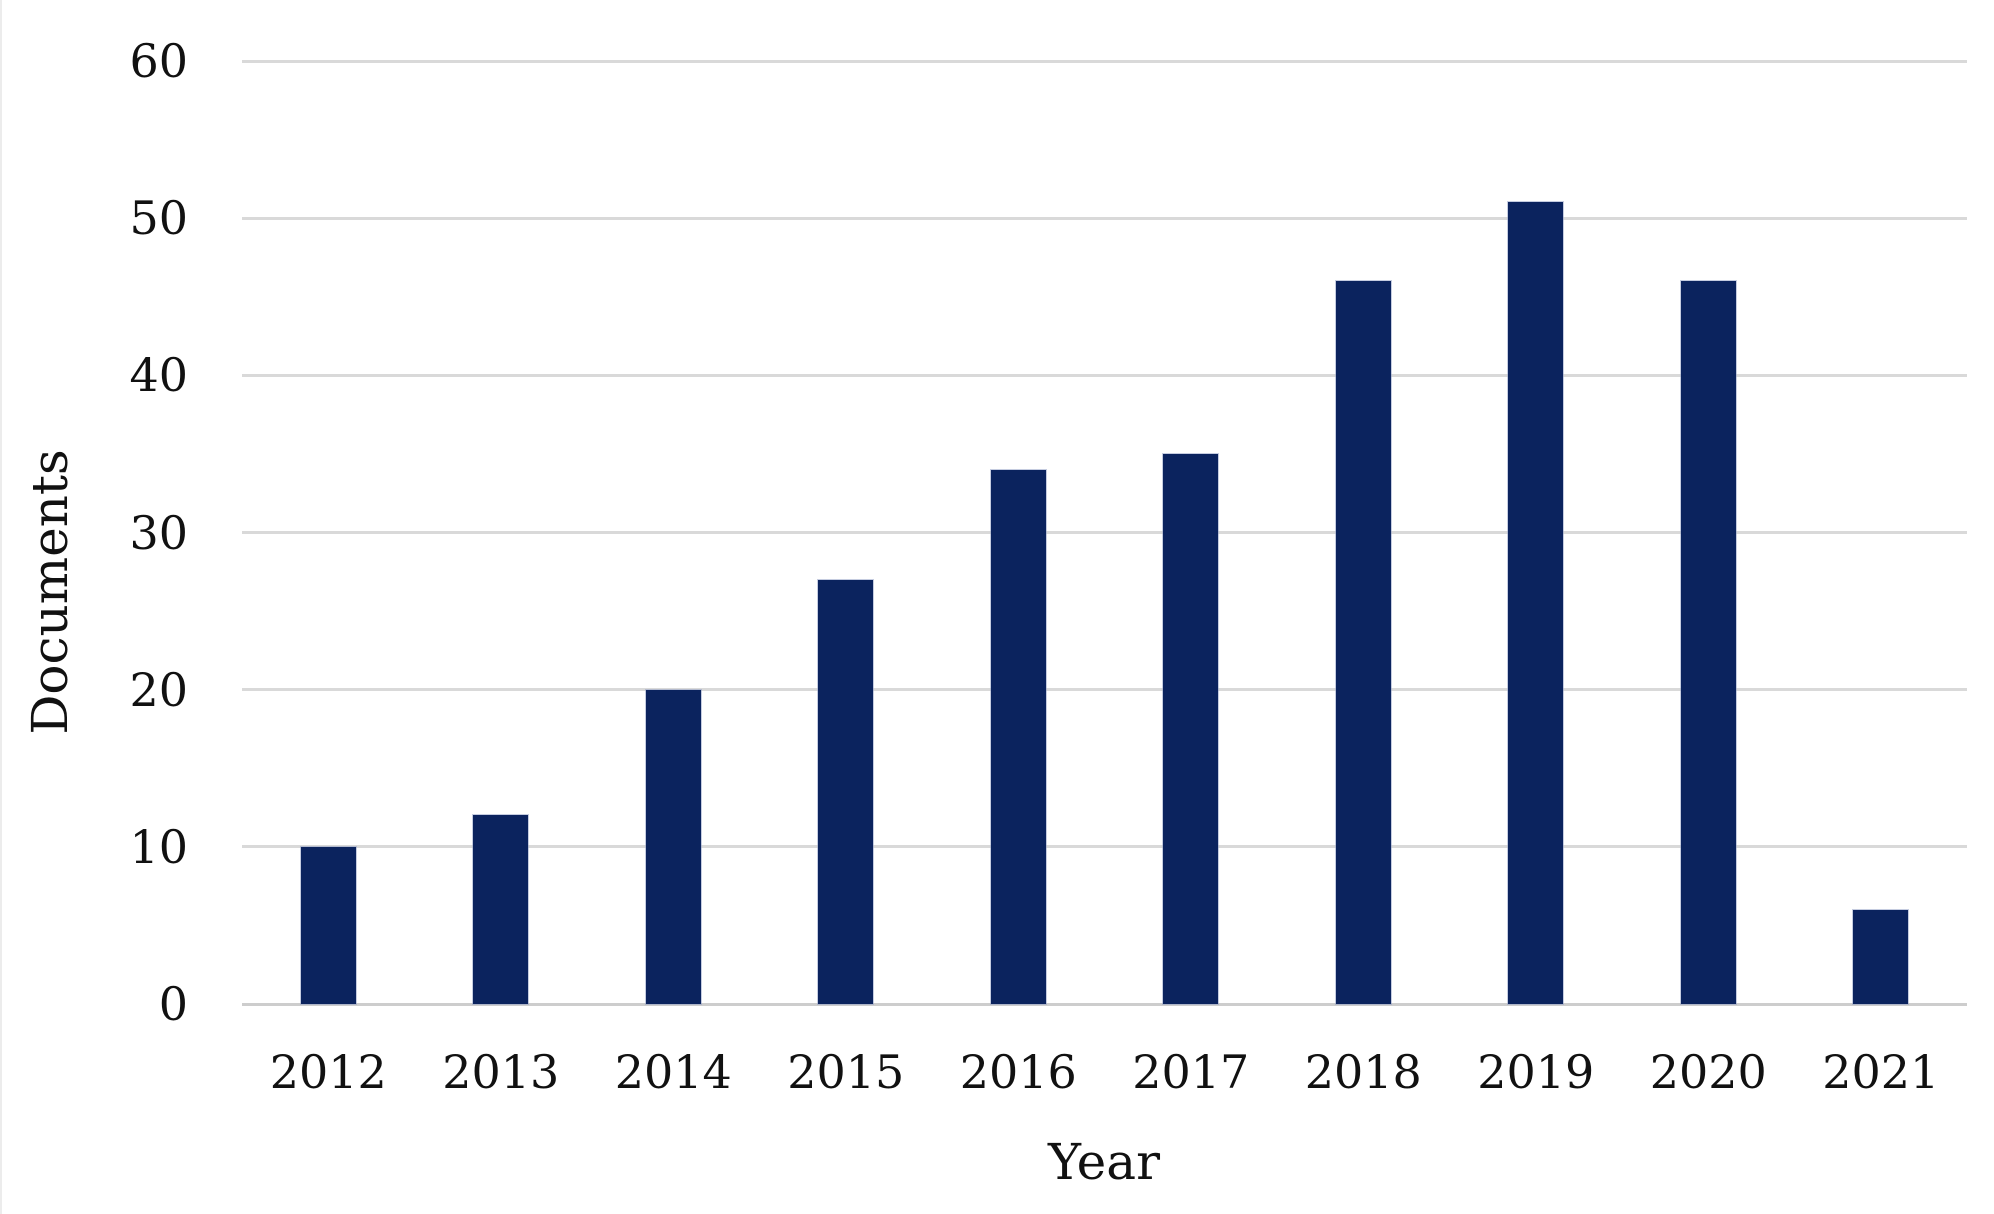 The height and width of the screenshot is (1214, 1994). I want to click on bar-2017, so click(1191, 728).